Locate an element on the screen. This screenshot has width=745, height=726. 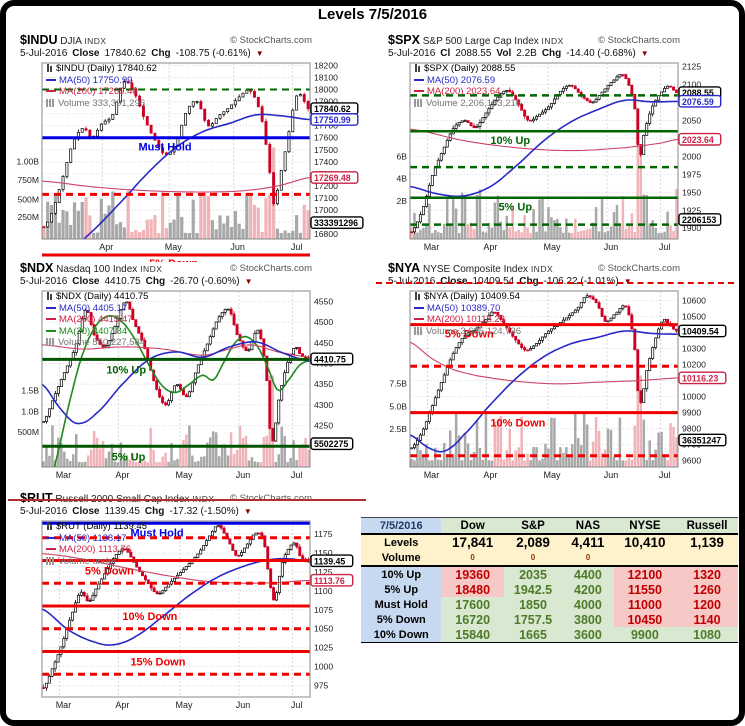
table-row: 5% Down 16720 1757.5 3800 10450 1140 is located at coordinates (549, 619).